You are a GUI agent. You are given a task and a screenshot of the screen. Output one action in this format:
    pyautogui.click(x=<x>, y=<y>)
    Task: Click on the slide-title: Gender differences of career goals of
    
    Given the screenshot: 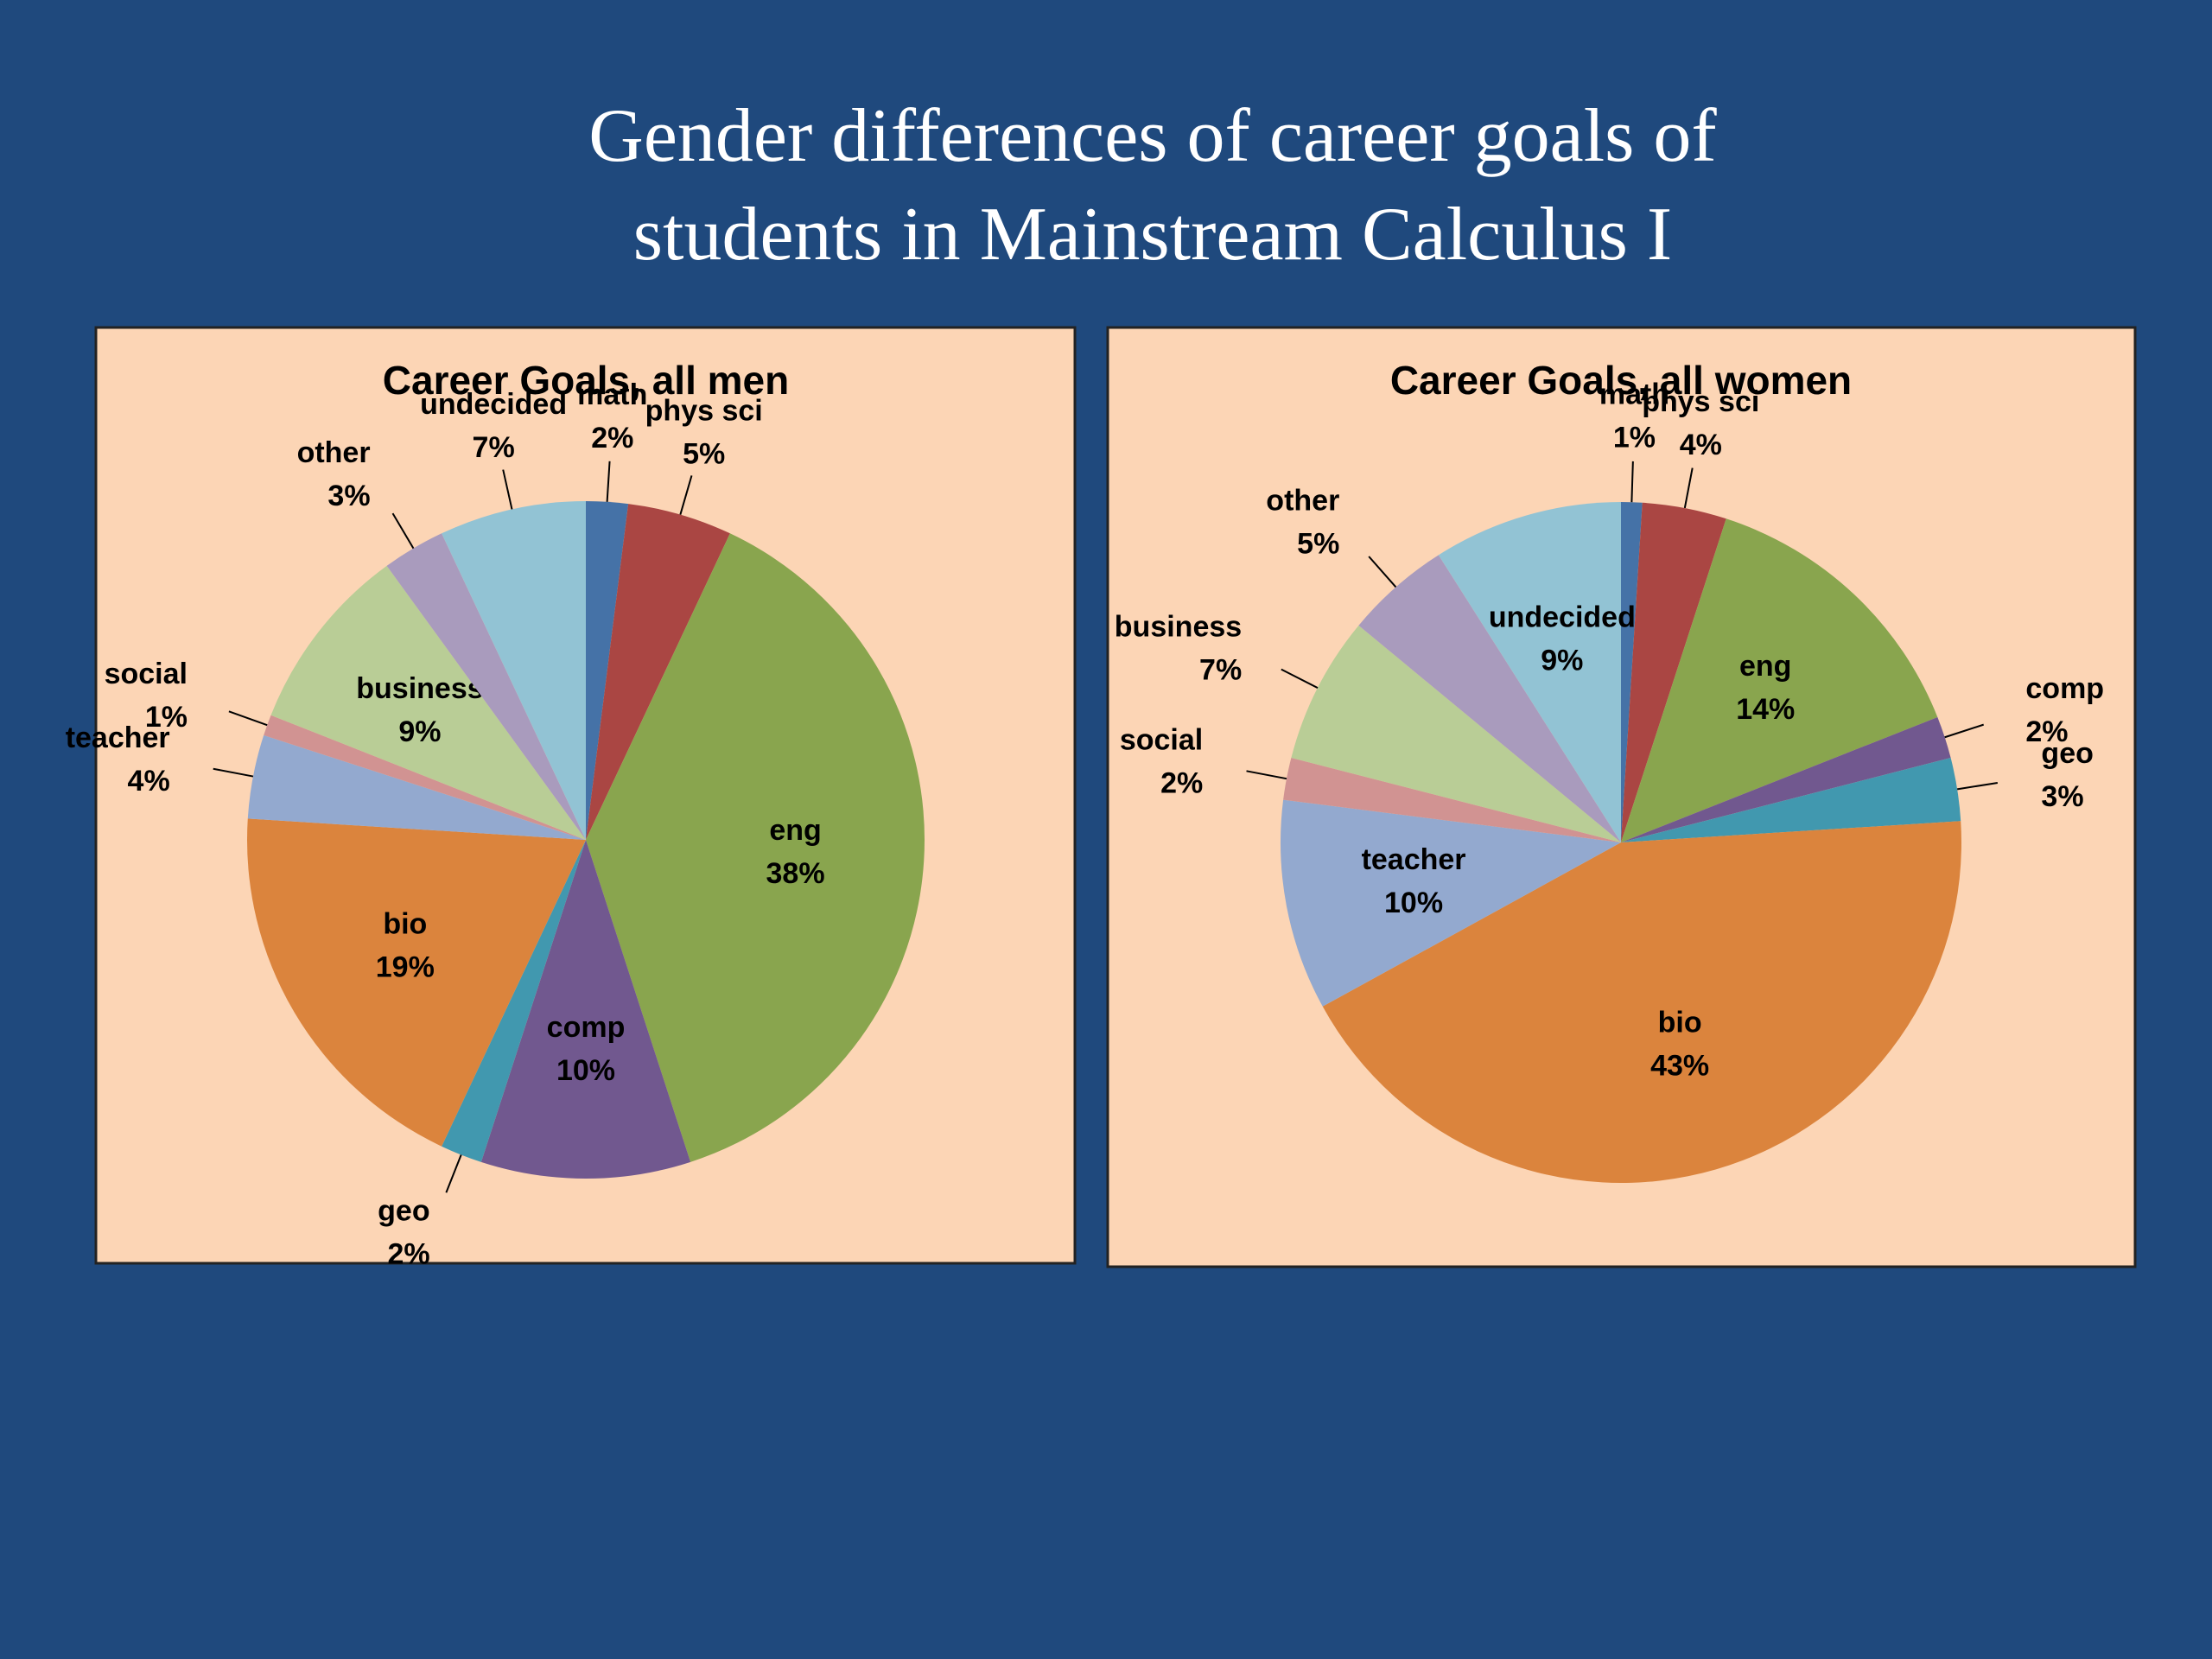 What is the action you would take?
    pyautogui.click(x=1152, y=136)
    